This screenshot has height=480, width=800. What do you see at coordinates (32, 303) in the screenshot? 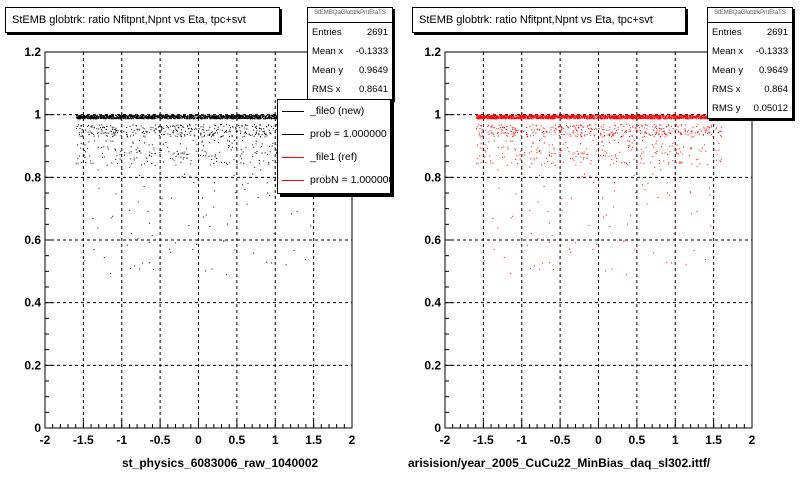
I see `y-tick-label: 0.4` at bounding box center [32, 303].